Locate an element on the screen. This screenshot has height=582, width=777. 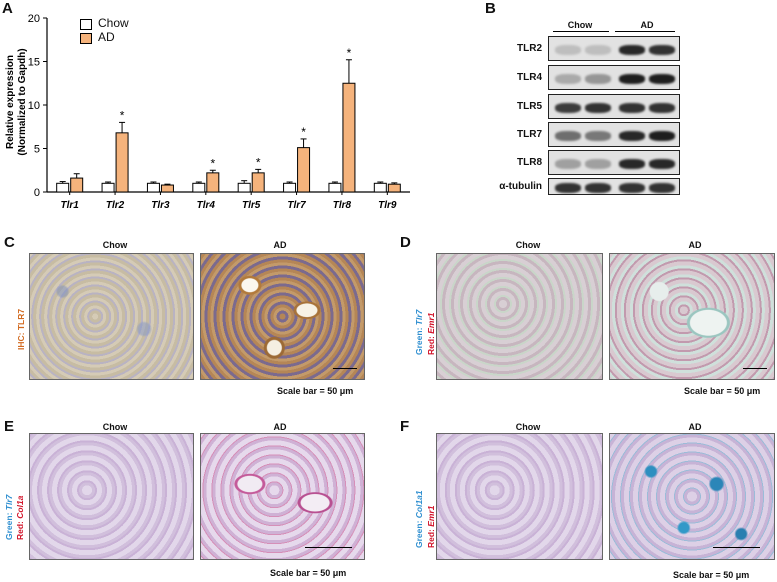
panel-c-scale-text: Scale bar = 50 μm is located at coordinates (315, 391).